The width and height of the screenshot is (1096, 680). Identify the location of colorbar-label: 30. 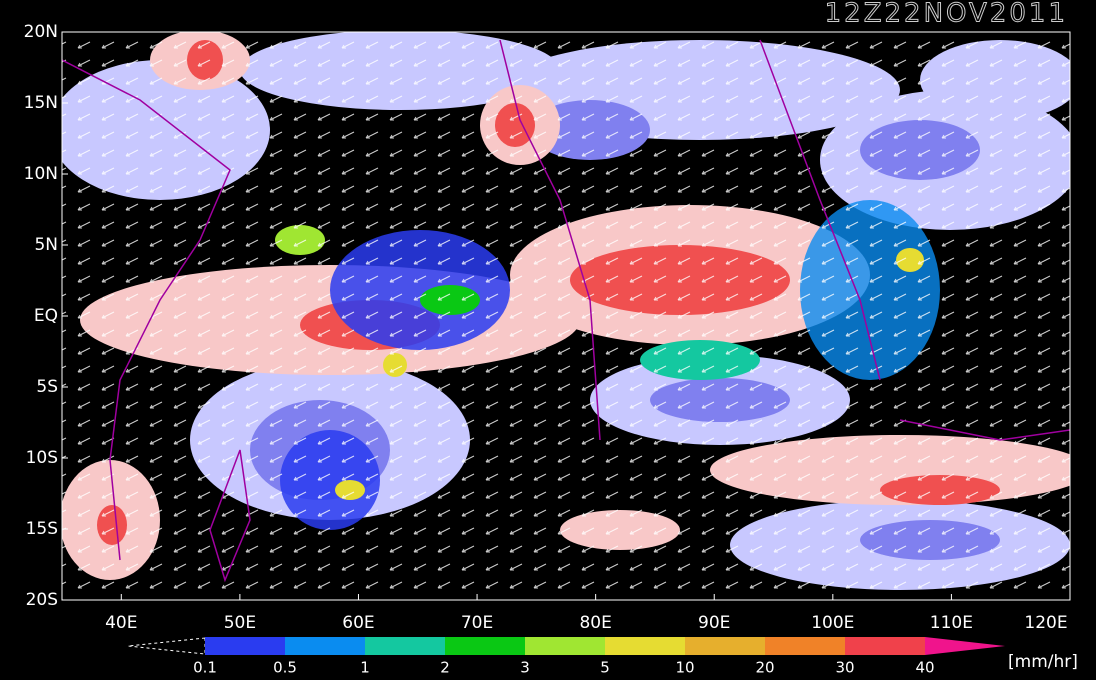
(844, 668).